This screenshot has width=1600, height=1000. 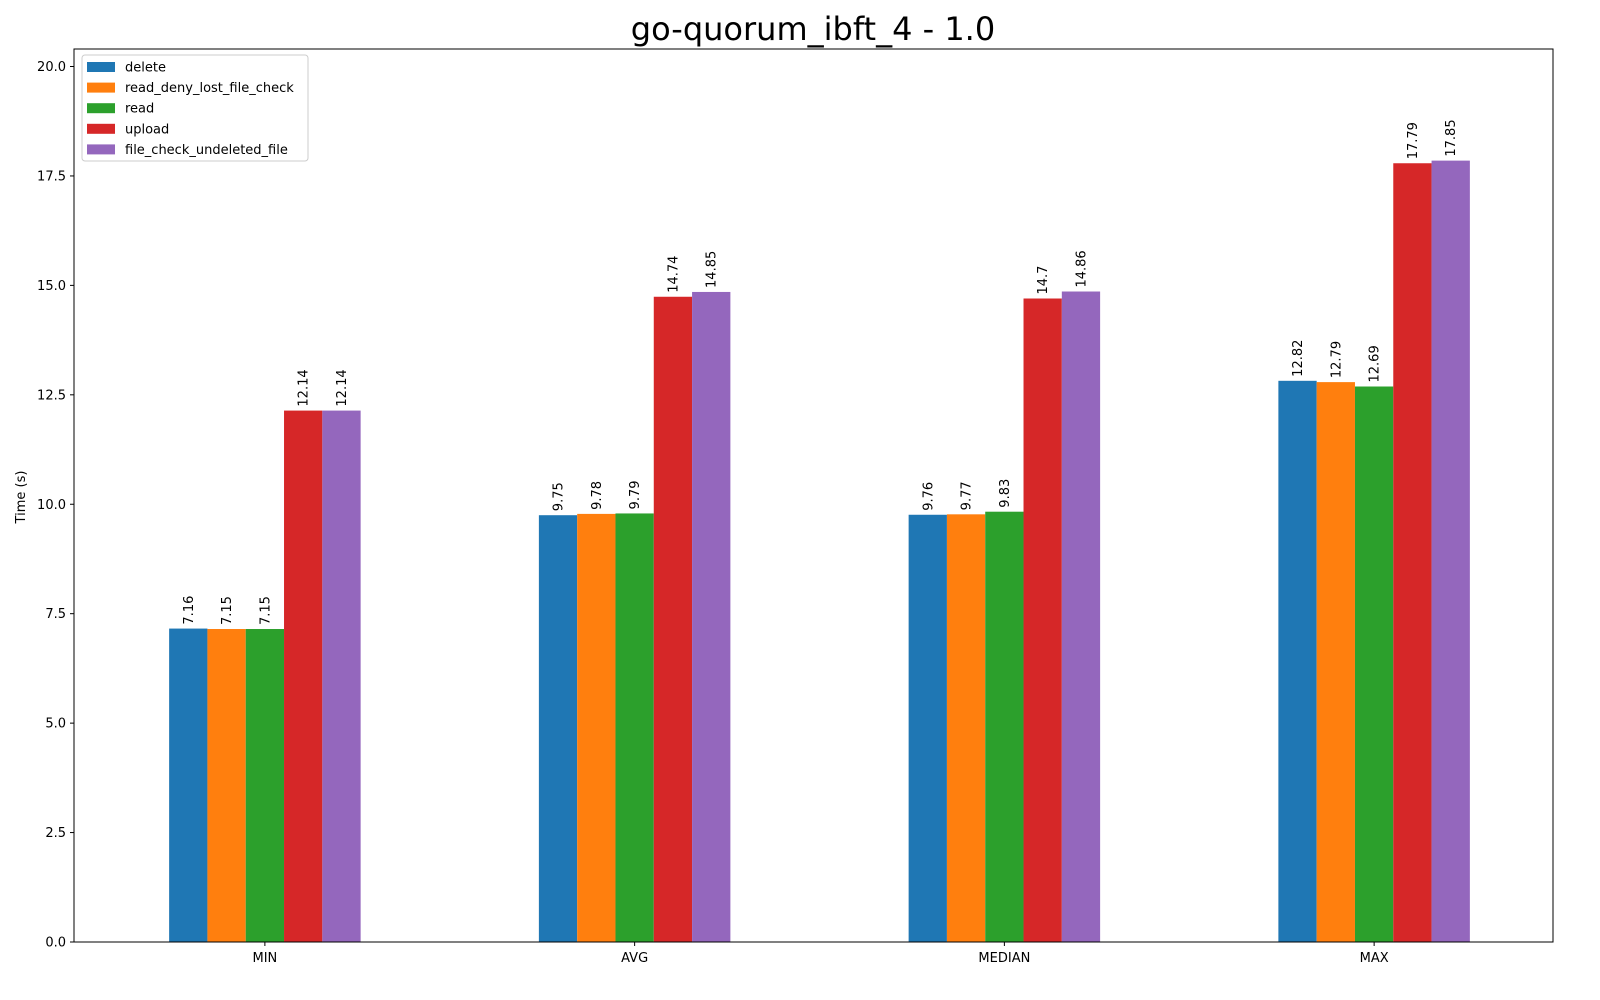 I want to click on x-tick-label: MAX, so click(x=1374, y=958).